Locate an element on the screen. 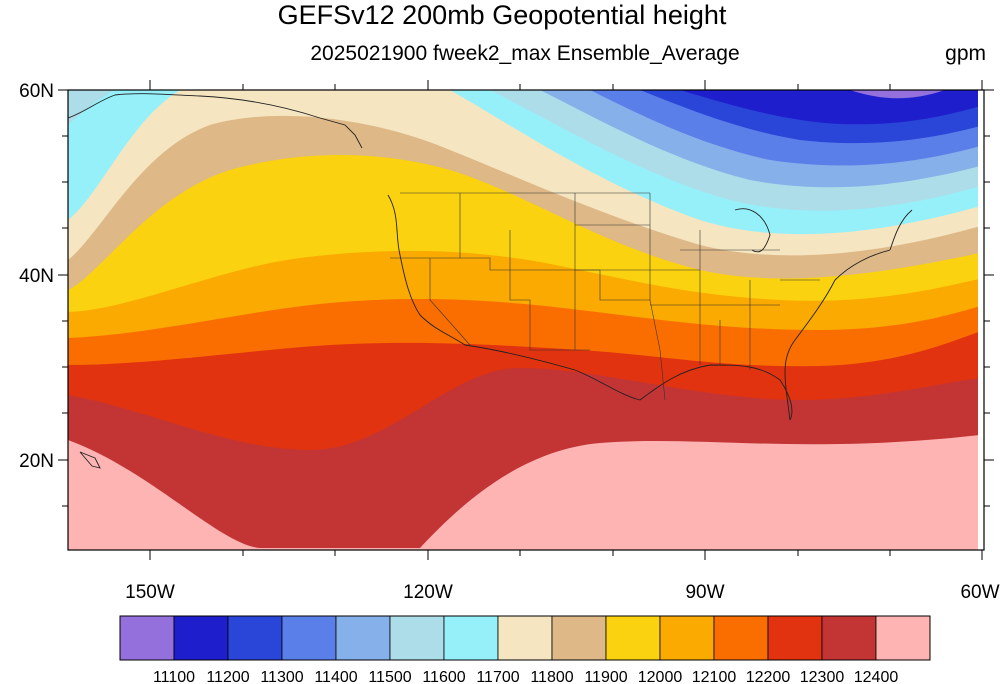  colorbar-level-label: 11400 is located at coordinates (335, 676).